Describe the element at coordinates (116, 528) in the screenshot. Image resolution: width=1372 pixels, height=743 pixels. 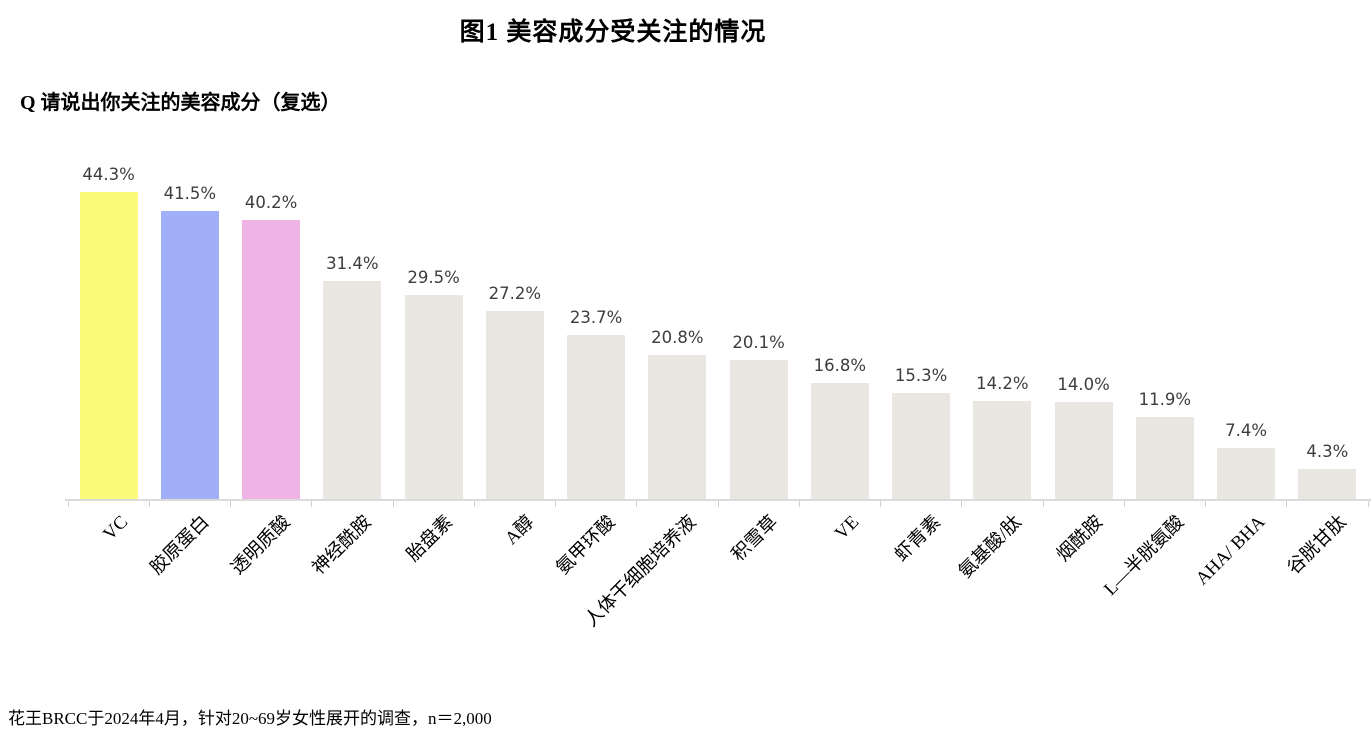
I see `category-label: VC` at that location.